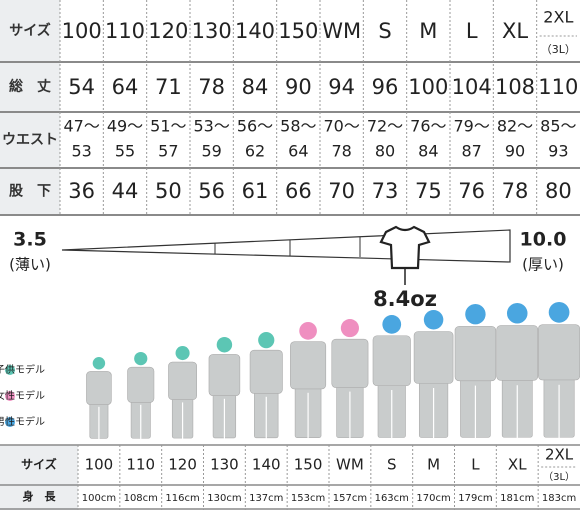 The width and height of the screenshot is (580, 510). I want to click on waist-bottom: 84, so click(428, 151).